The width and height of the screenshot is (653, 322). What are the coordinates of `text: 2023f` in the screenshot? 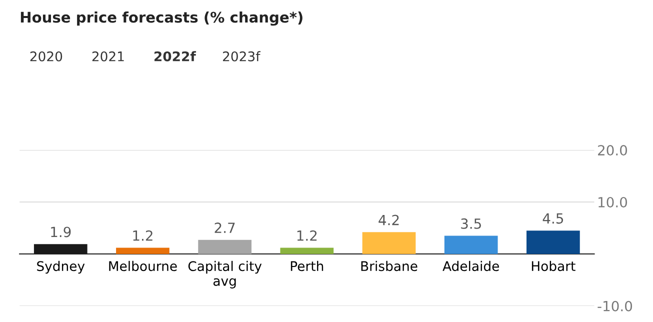 It's located at (241, 56).